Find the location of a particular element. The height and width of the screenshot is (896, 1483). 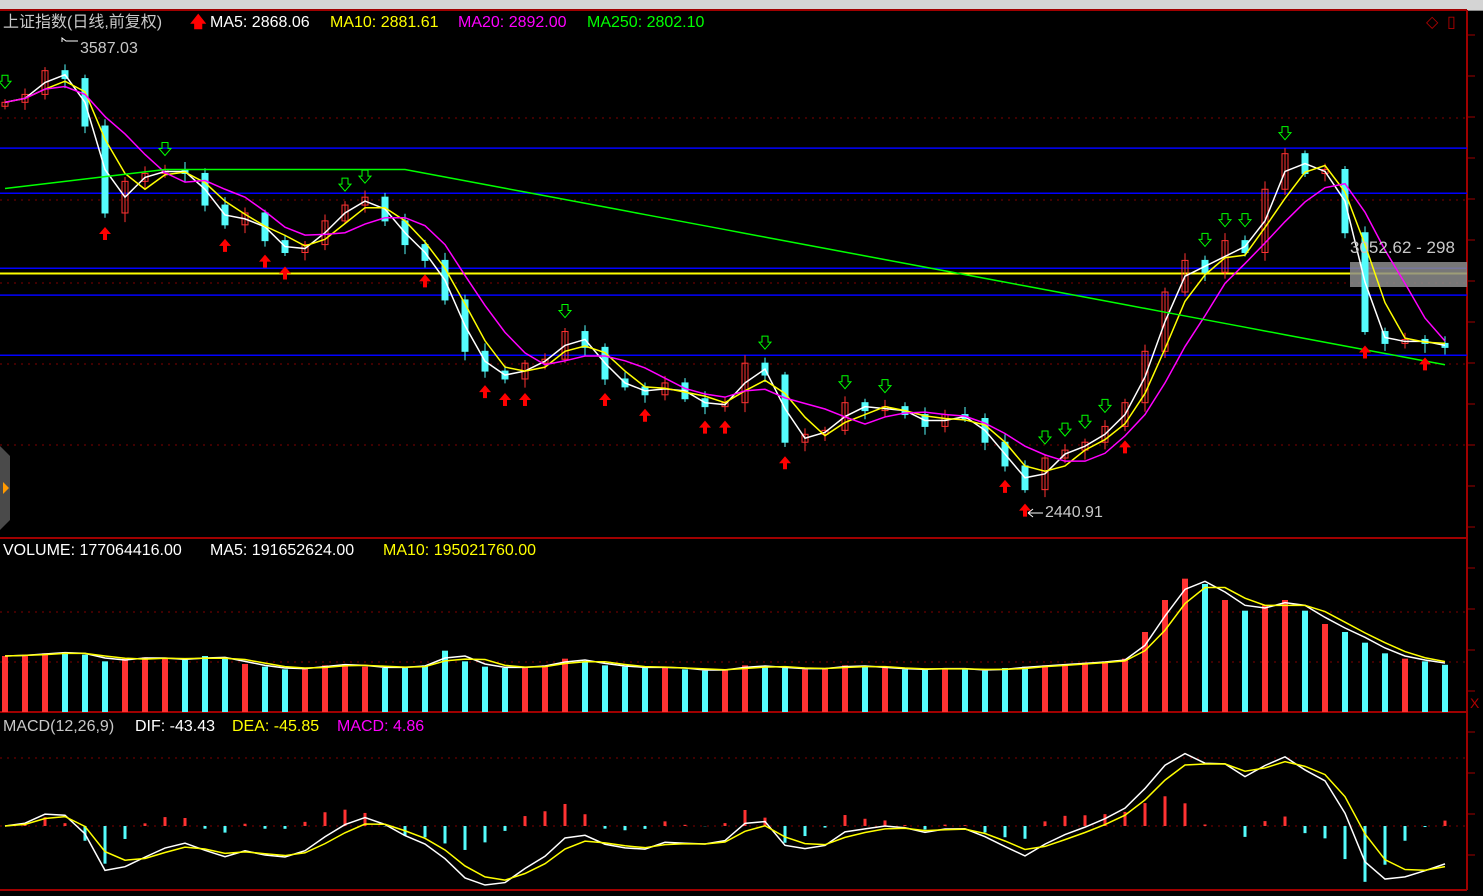

layout-toggle-icon: ▯ is located at coordinates (1451, 22).